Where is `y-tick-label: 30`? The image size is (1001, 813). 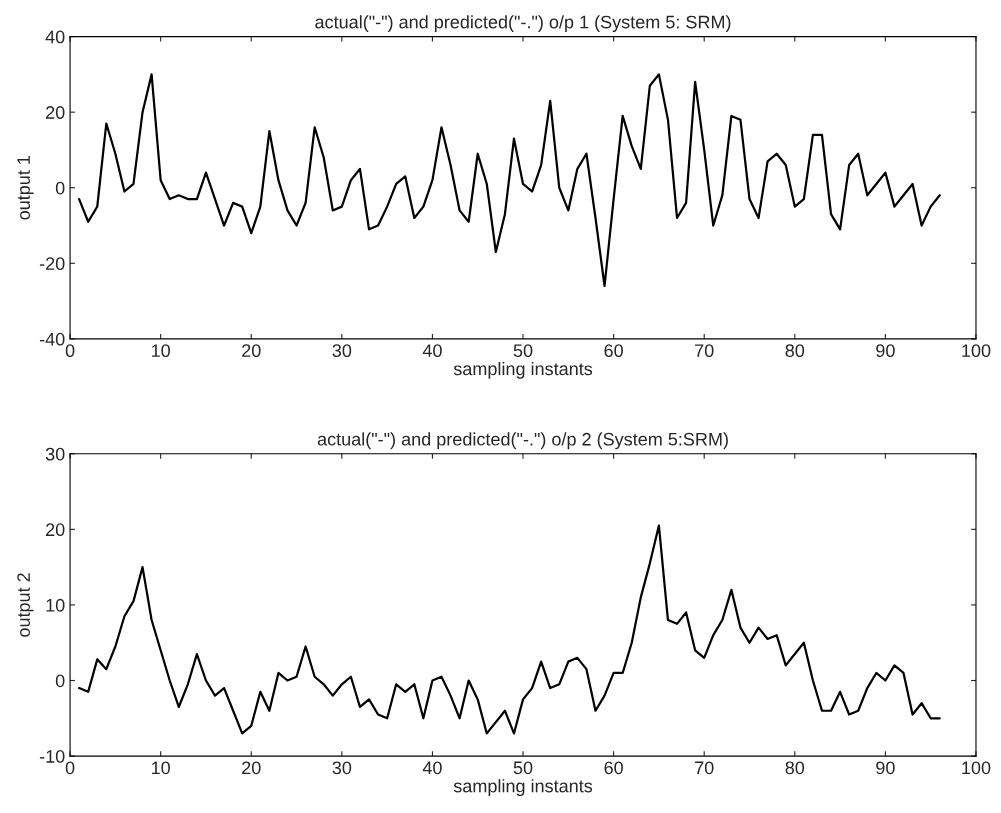
y-tick-label: 30 is located at coordinates (55, 454).